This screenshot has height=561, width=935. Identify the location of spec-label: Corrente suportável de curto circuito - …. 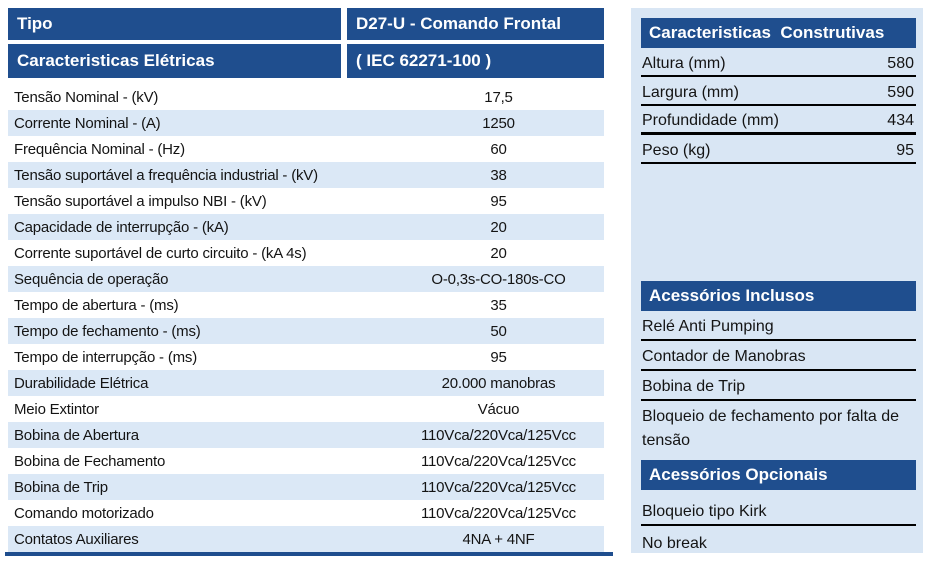
(160, 253).